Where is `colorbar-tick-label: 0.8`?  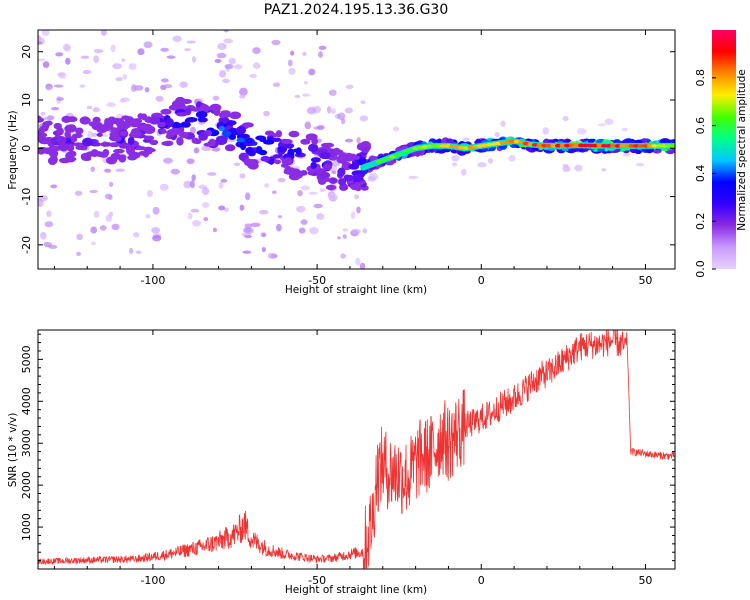 colorbar-tick-label: 0.8 is located at coordinates (700, 78).